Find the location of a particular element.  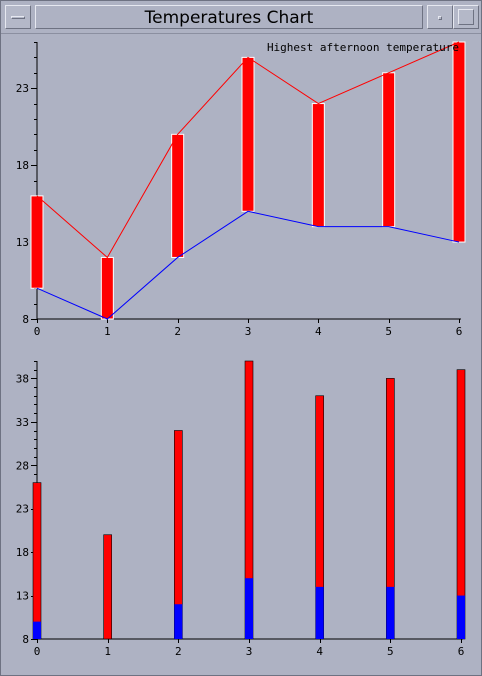

chart1-x-tick-label: 3 is located at coordinates (248, 331).